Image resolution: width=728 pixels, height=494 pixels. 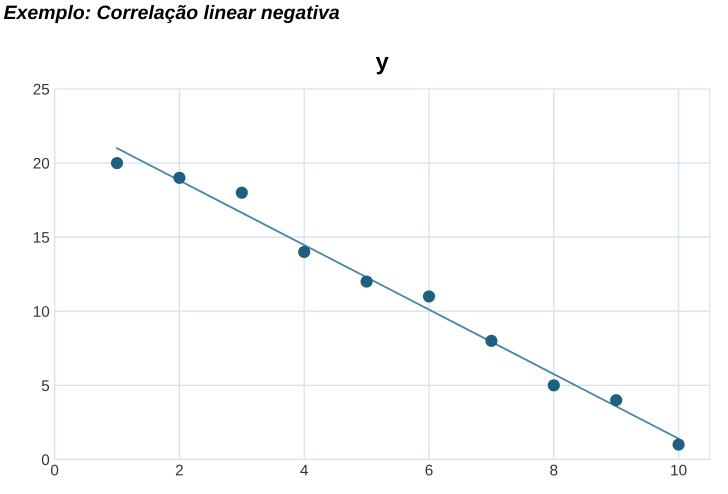 I want to click on y-tick-label: 20, so click(x=42, y=163).